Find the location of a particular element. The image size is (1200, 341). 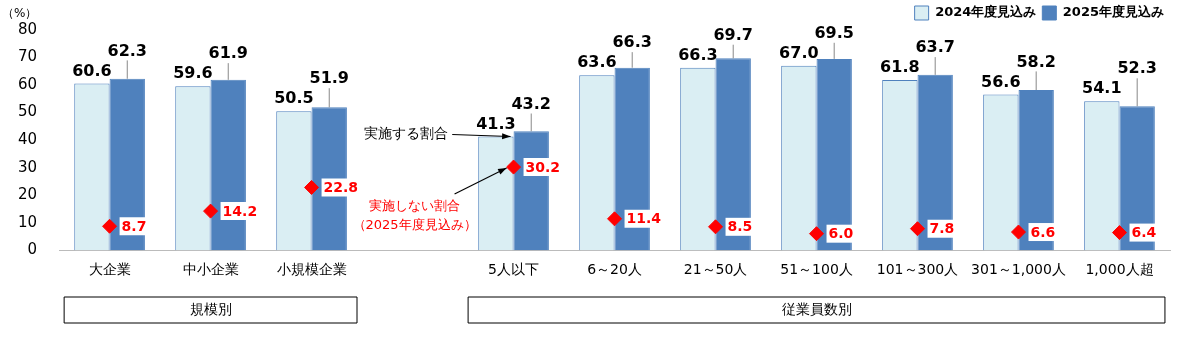

y-tick-label: 10 is located at coordinates (27, 221).